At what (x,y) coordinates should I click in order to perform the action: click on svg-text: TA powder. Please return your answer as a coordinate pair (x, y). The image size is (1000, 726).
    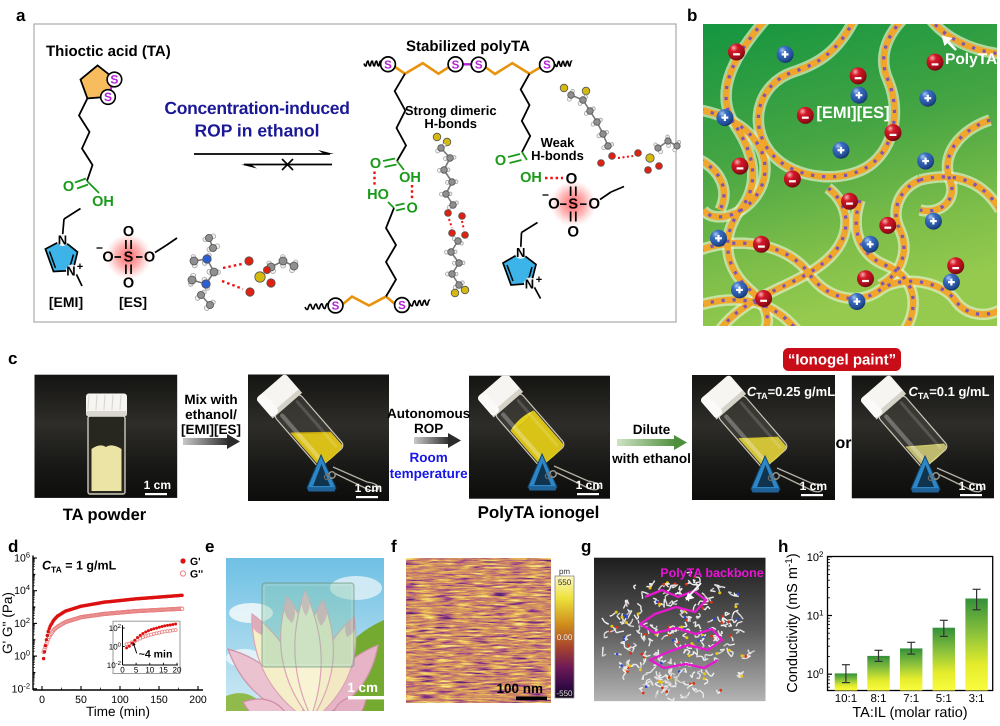
    Looking at the image, I should click on (105, 515).